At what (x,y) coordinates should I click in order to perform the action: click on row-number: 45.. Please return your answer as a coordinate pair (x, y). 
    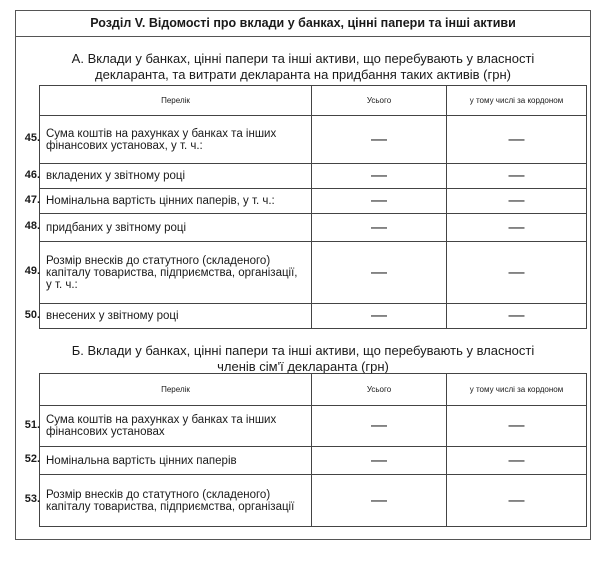
    Looking at the image, I should click on (32, 138).